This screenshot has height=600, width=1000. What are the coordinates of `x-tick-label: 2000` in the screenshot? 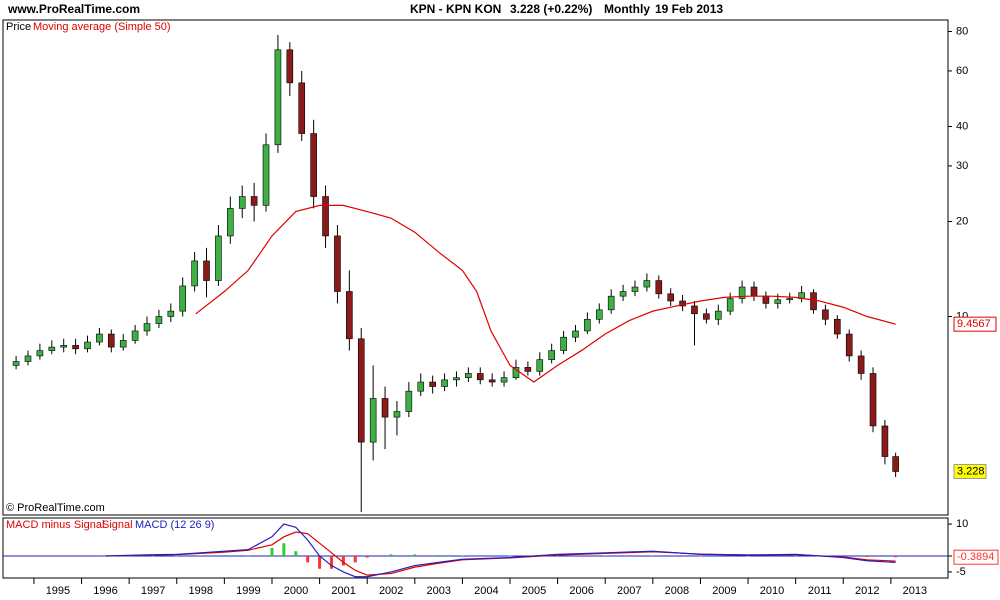 It's located at (296, 591).